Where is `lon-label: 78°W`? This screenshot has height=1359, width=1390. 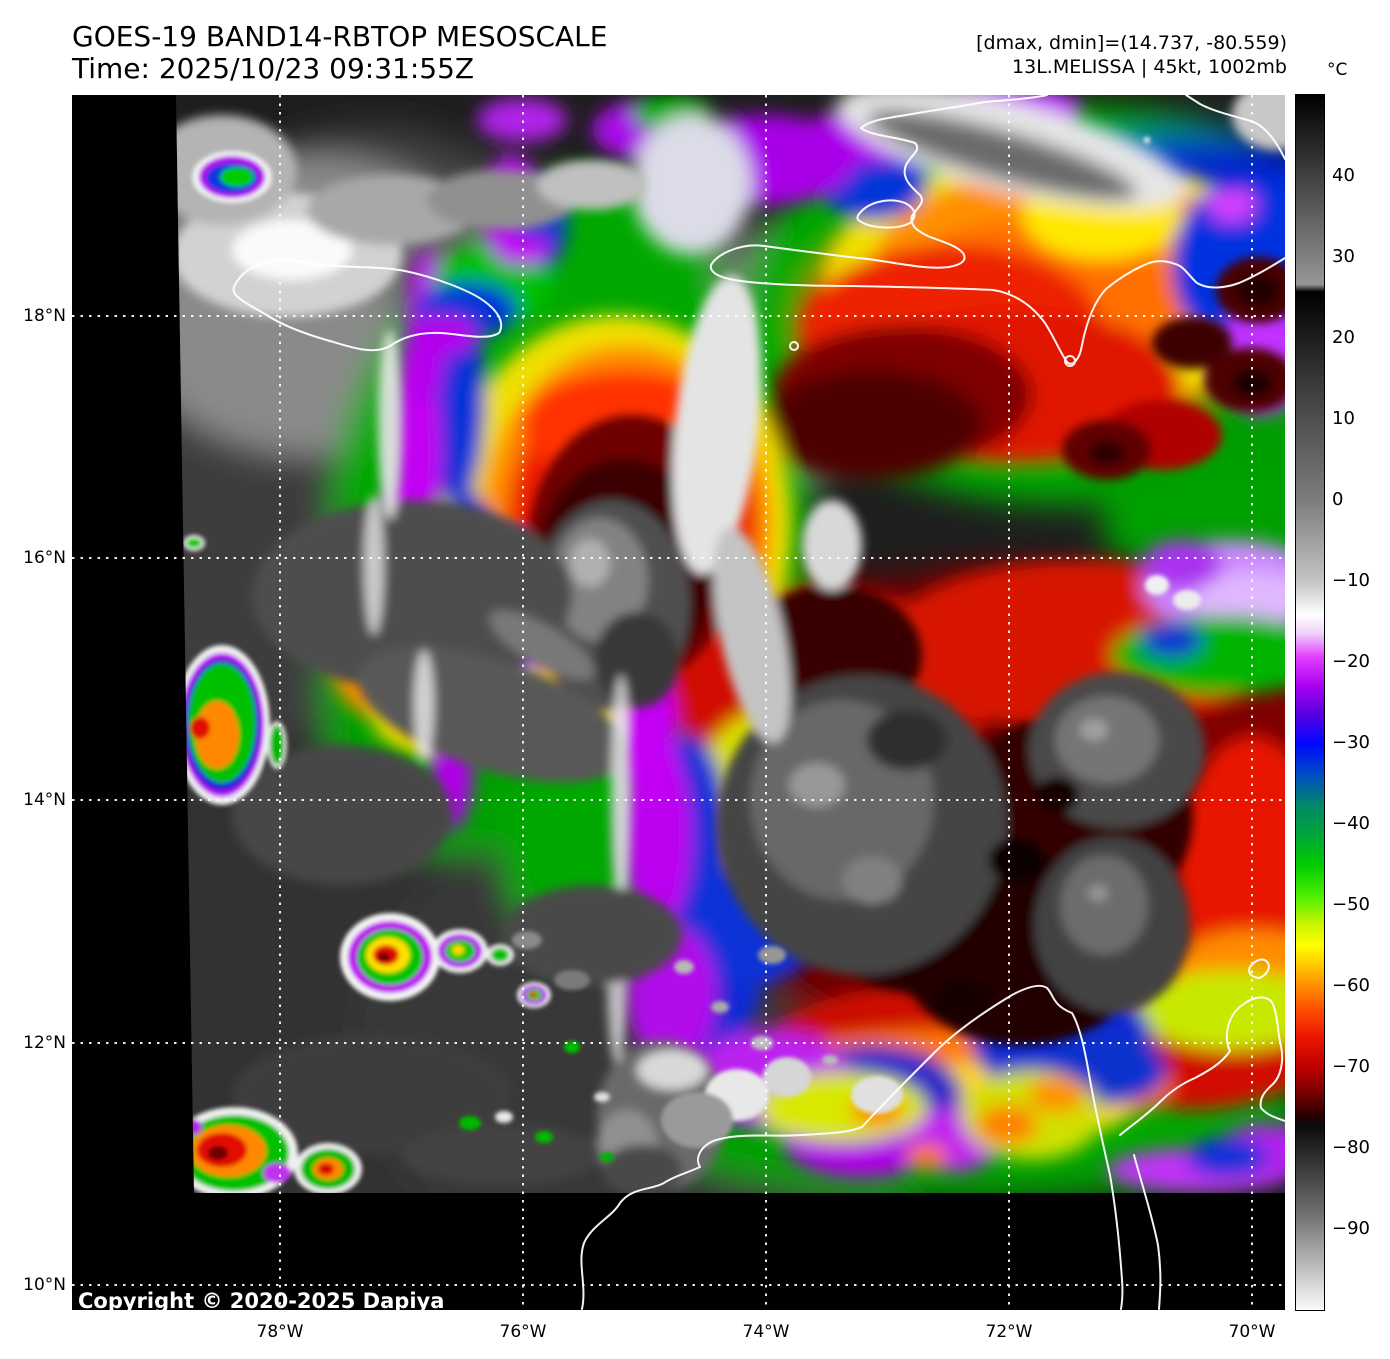 lon-label: 78°W is located at coordinates (280, 1332).